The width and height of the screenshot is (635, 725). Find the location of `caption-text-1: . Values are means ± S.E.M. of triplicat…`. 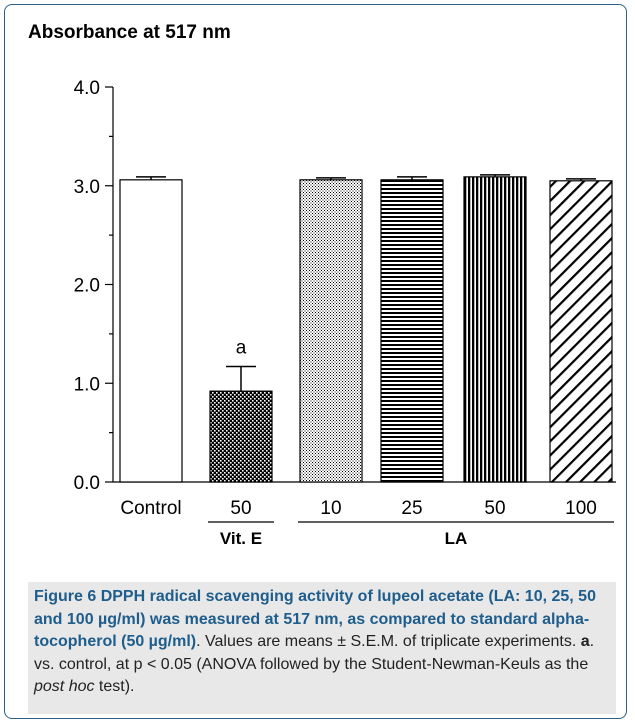

caption-text-1: . Values are means ± S.E.M. of triplicat… is located at coordinates (388, 642).